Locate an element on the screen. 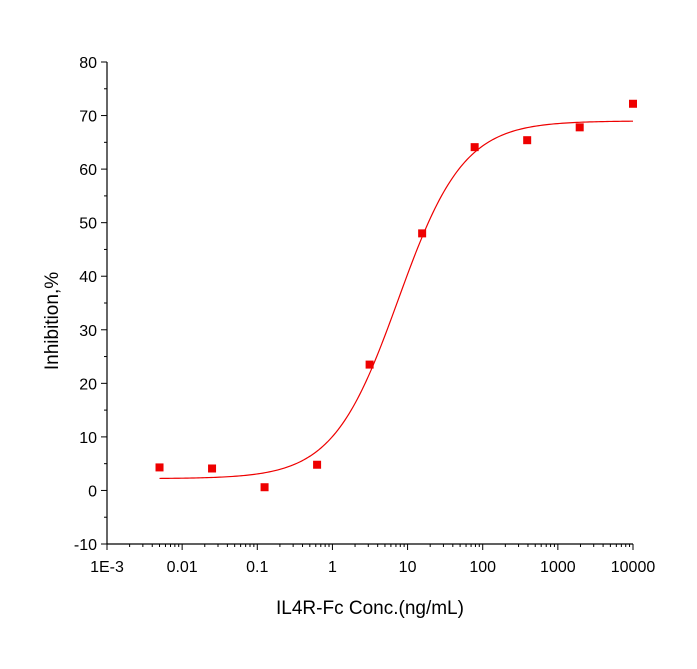  y-tick-label: 30 is located at coordinates (88, 331).